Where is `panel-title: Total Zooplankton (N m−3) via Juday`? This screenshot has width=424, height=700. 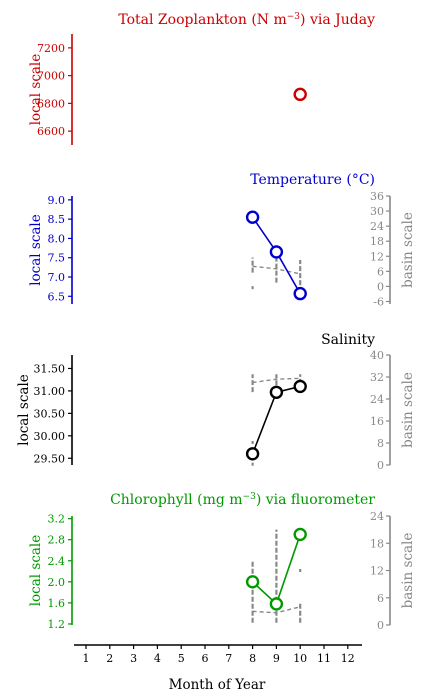
panel-title: Total Zooplankton (N m−3) via Juday is located at coordinates (246, 20).